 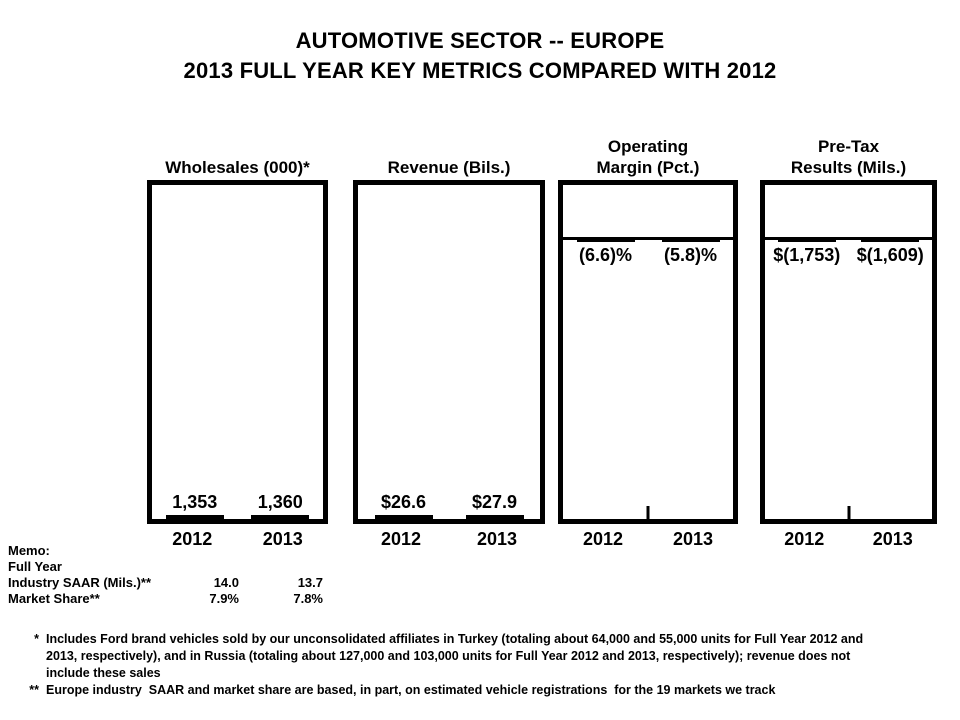 I want to click on panel-wholesales: Wholesales (000)* 1,353 1,360 2012 2013, so click(x=237, y=340).